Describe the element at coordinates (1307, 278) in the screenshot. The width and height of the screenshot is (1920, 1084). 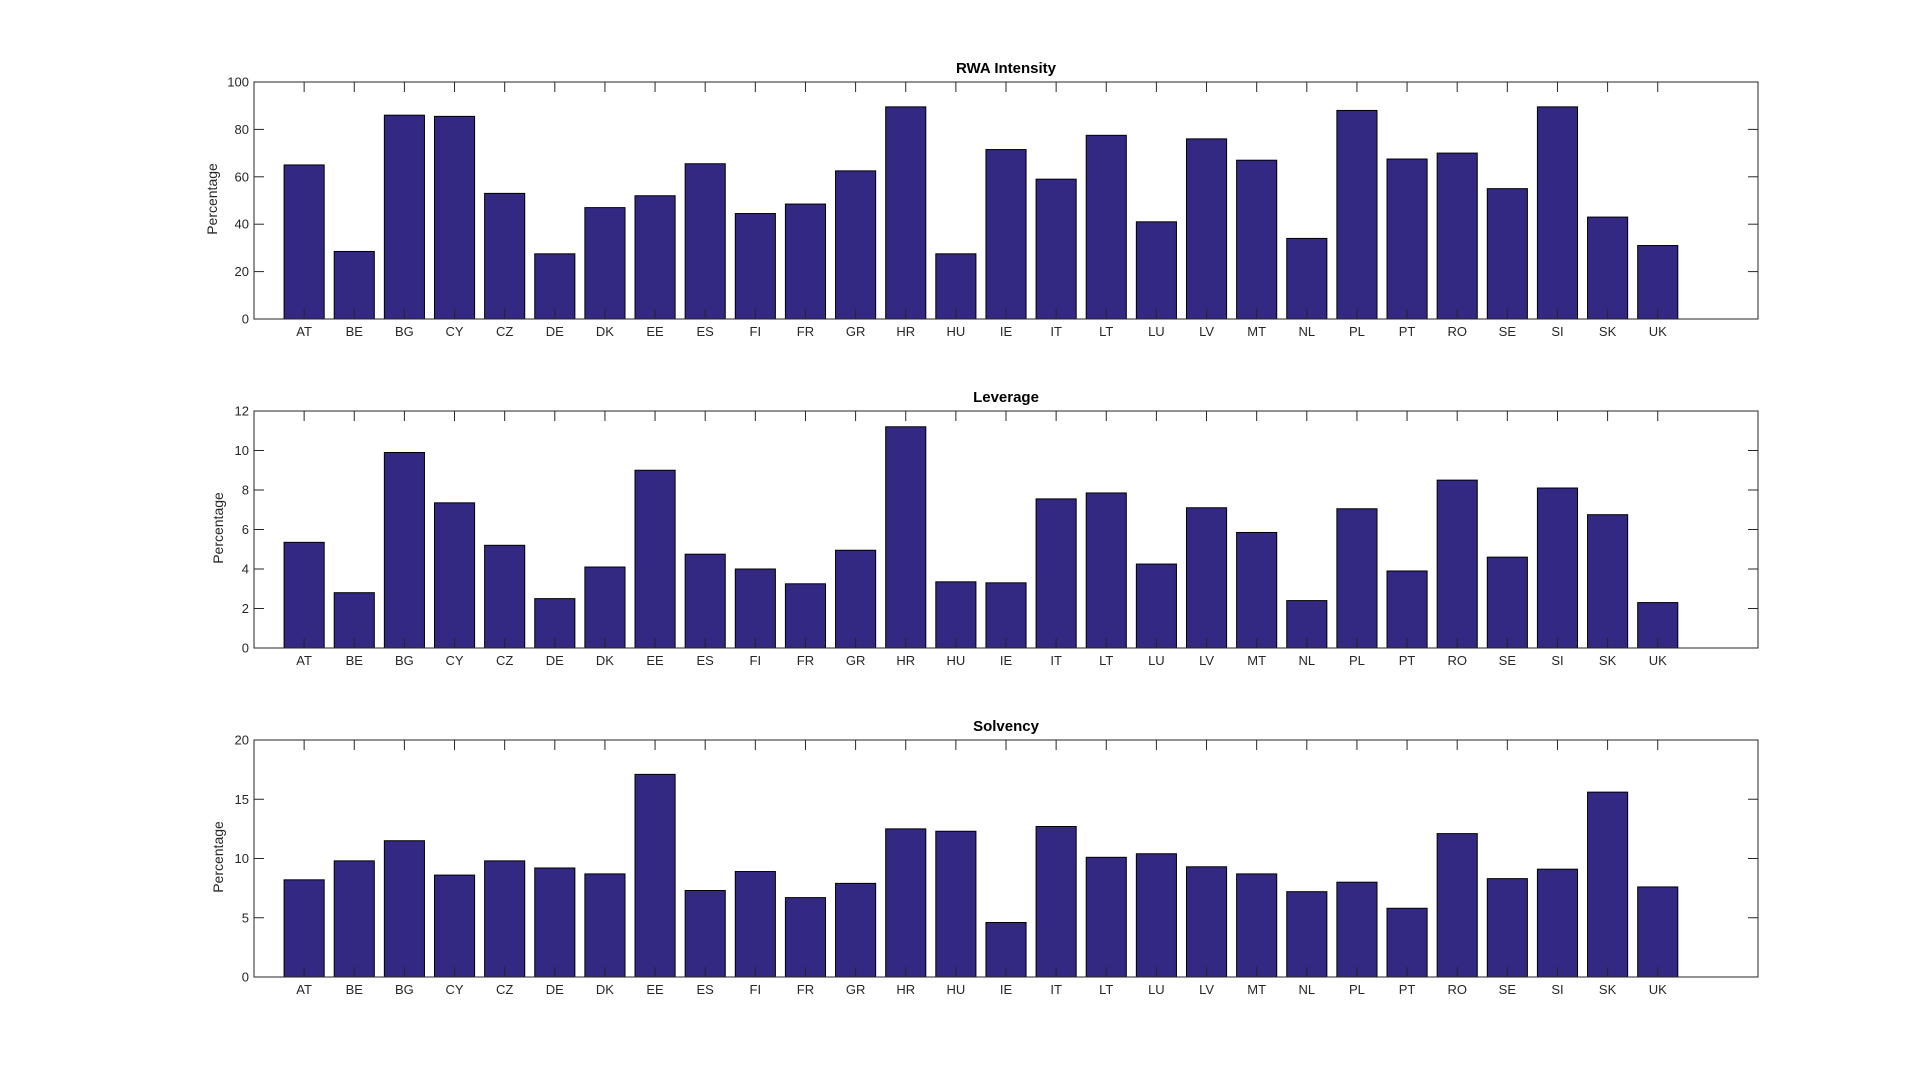
I see `bar-nl` at that location.